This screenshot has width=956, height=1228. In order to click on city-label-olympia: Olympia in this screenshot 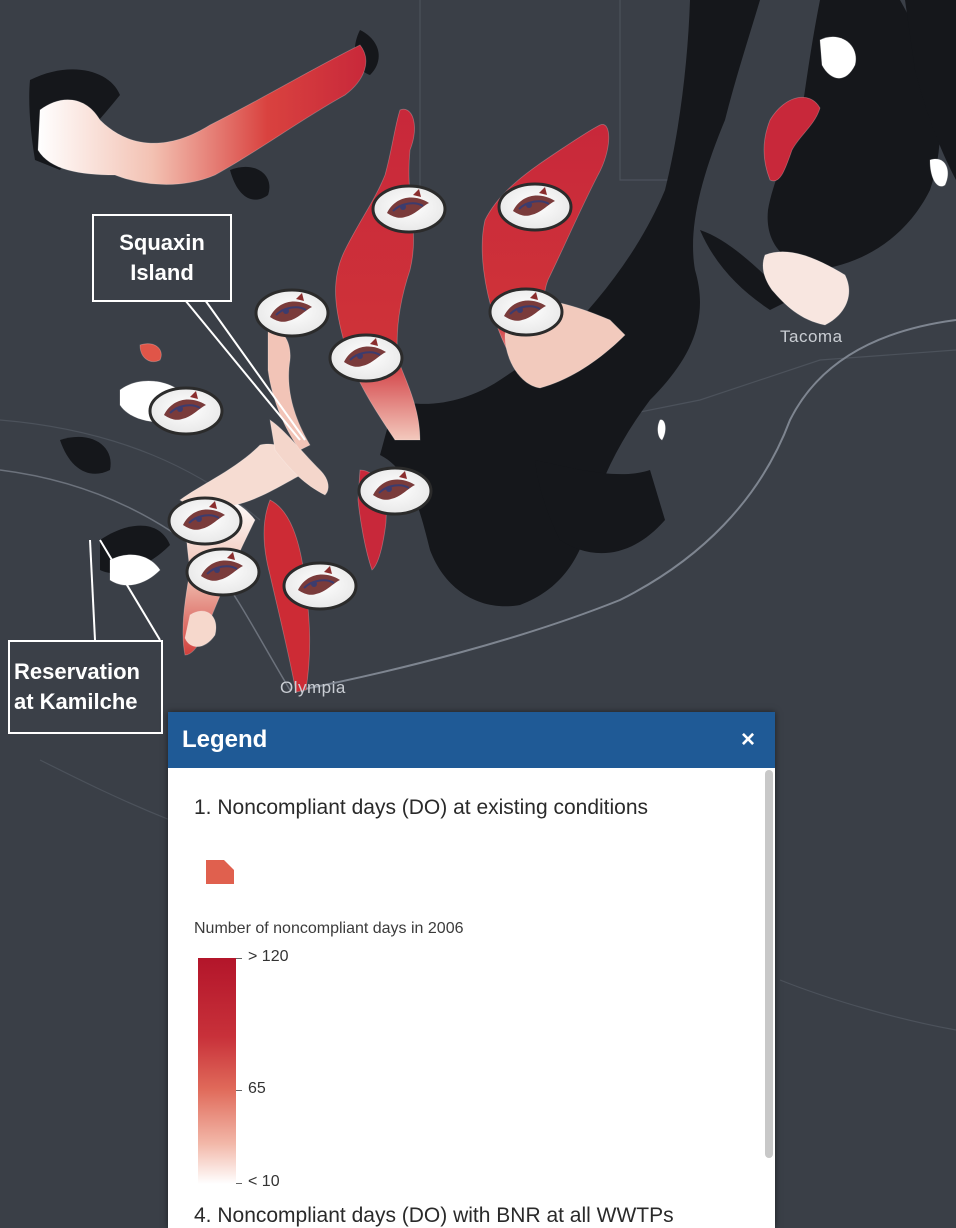, I will do `click(313, 687)`.